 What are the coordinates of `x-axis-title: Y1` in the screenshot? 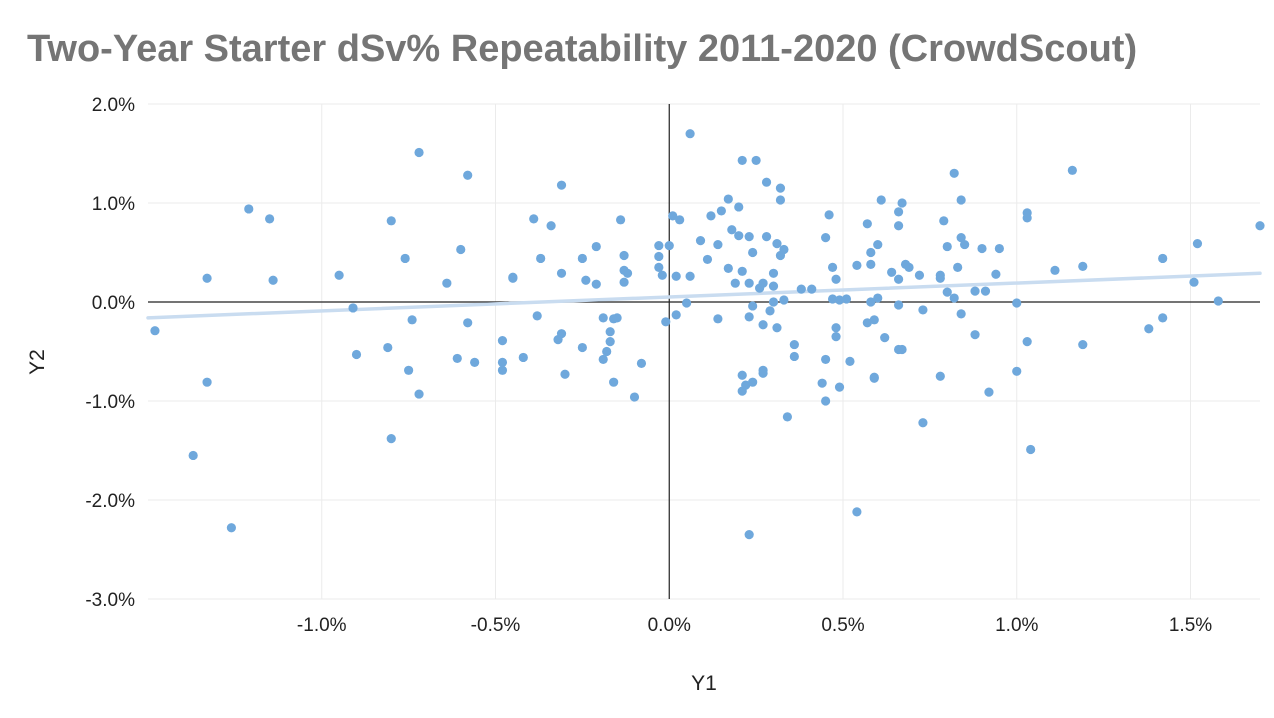 It's located at (704, 683).